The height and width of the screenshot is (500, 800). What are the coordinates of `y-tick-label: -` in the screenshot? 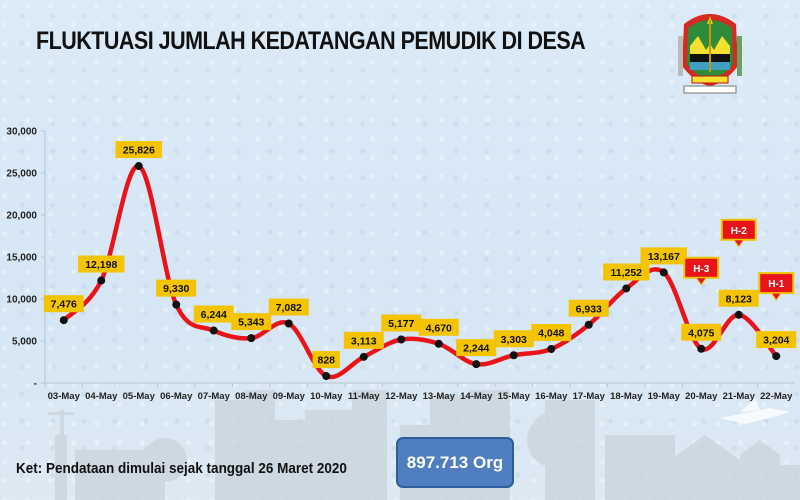 It's located at (35, 384).